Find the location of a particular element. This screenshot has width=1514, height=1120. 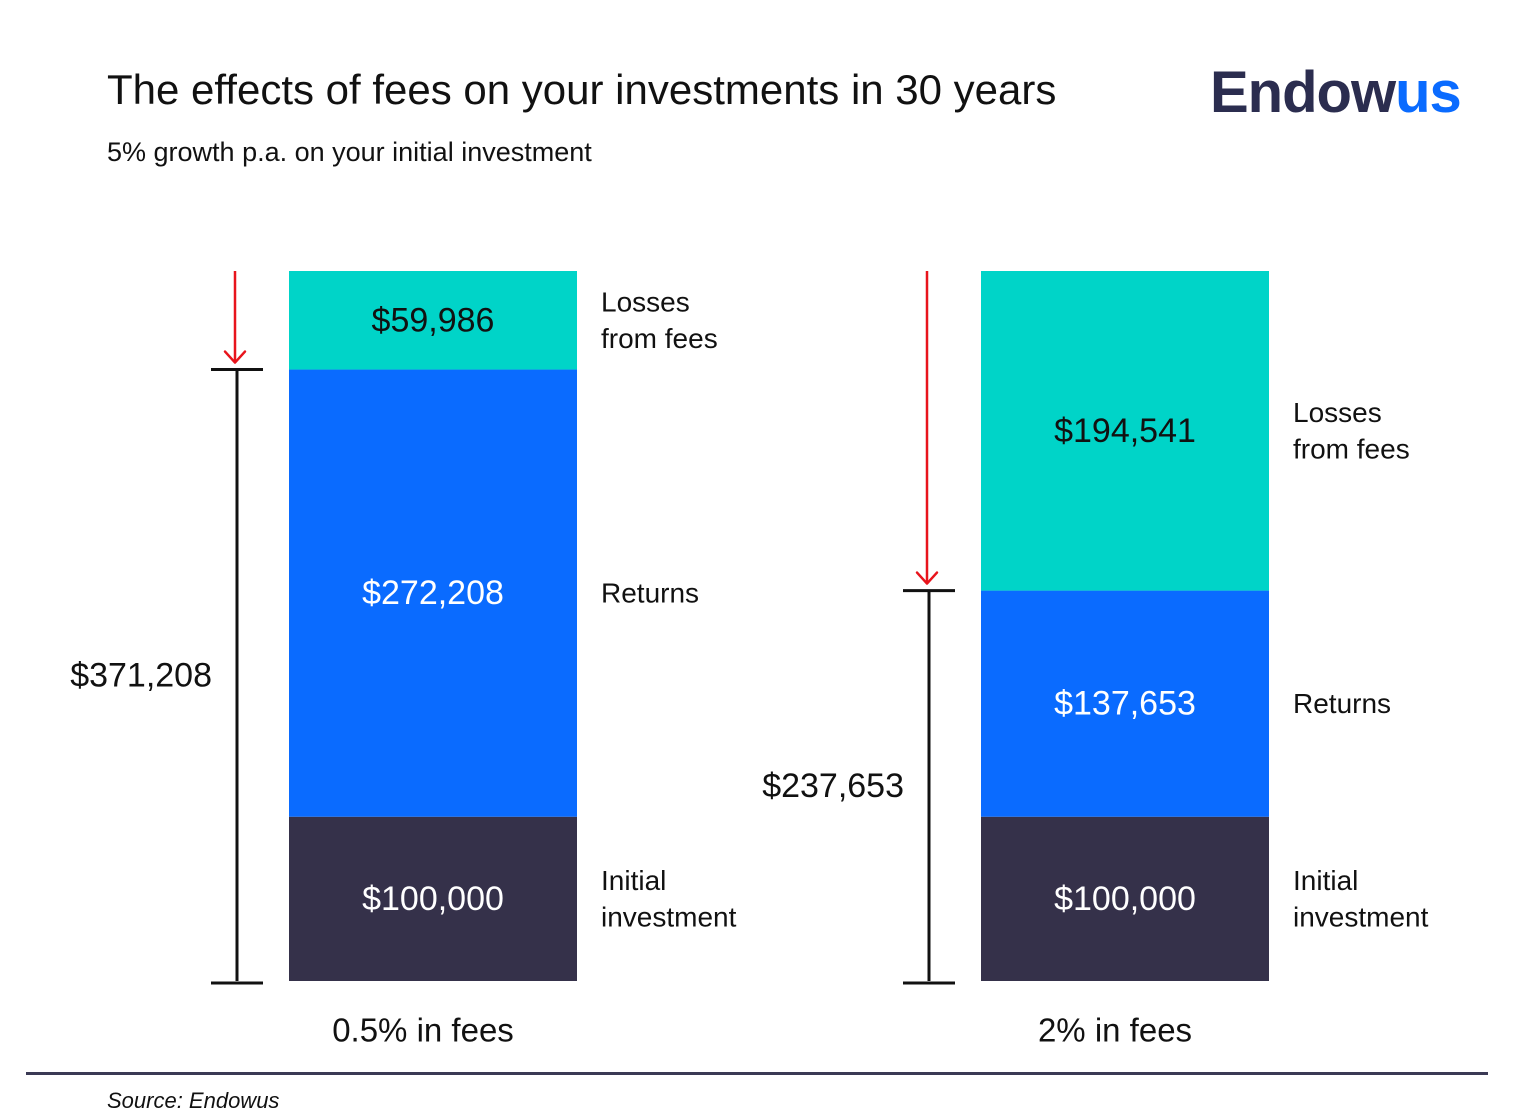

value-label-losses-1: $59,986 is located at coordinates (433, 320).